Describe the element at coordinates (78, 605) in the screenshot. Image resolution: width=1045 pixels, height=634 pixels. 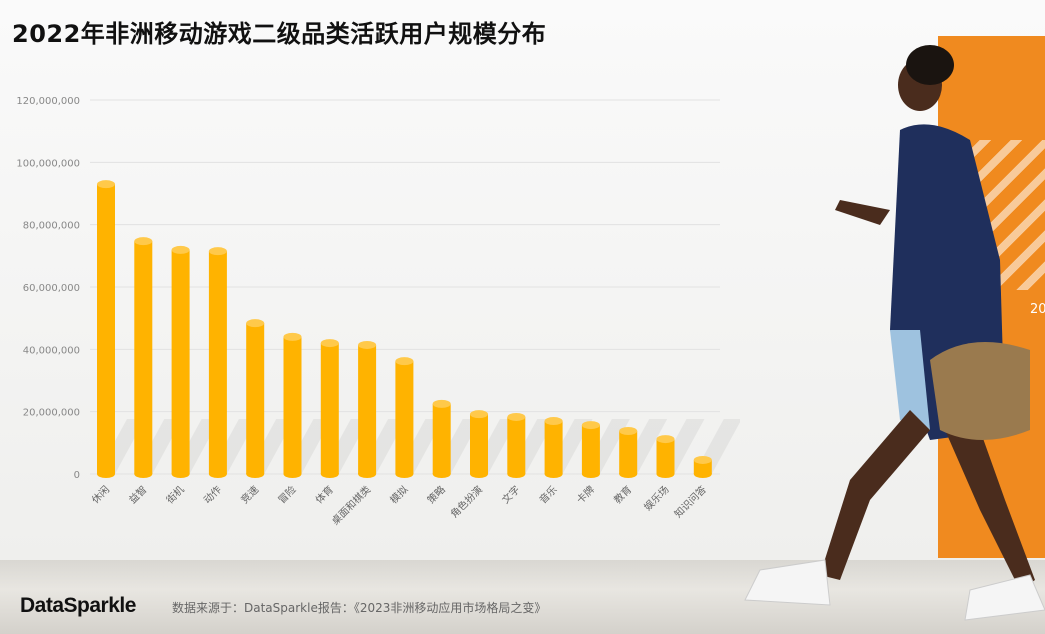
I see `datasparkle-logo: DataSparkle` at that location.